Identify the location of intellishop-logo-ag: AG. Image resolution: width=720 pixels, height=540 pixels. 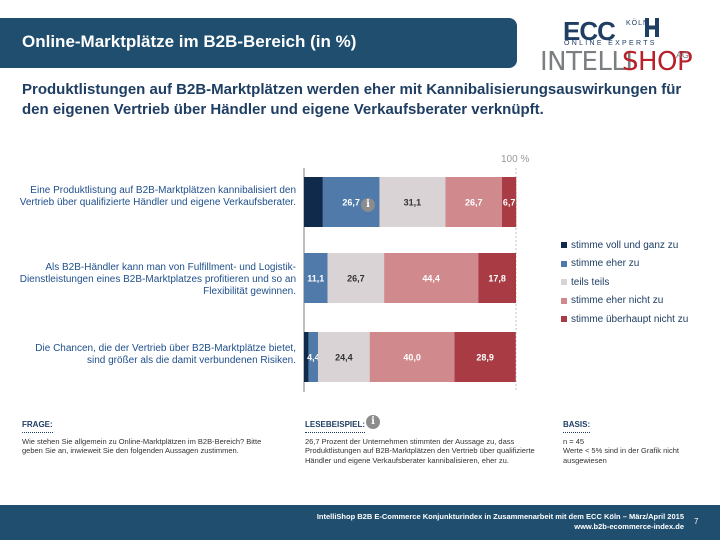
(683, 55).